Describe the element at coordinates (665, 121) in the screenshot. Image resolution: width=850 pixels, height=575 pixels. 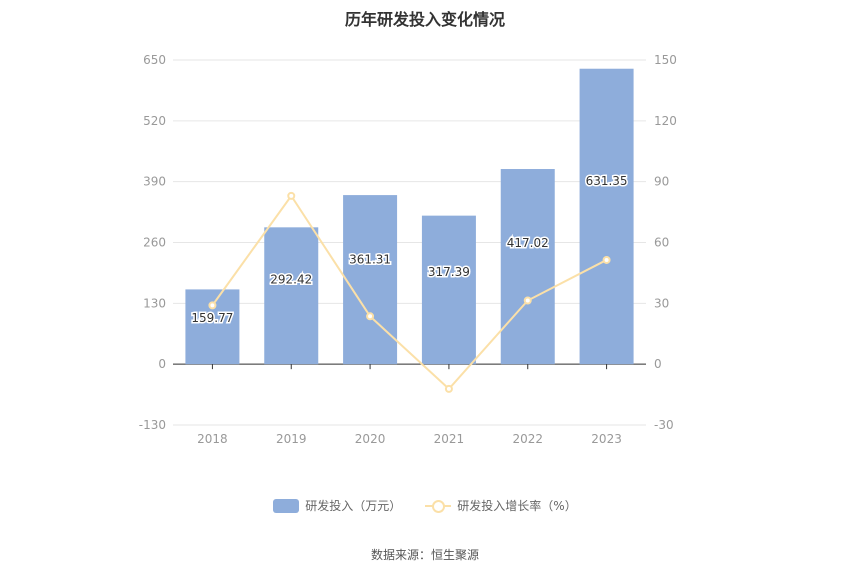
I see `y-right-tick-label: 120` at that location.